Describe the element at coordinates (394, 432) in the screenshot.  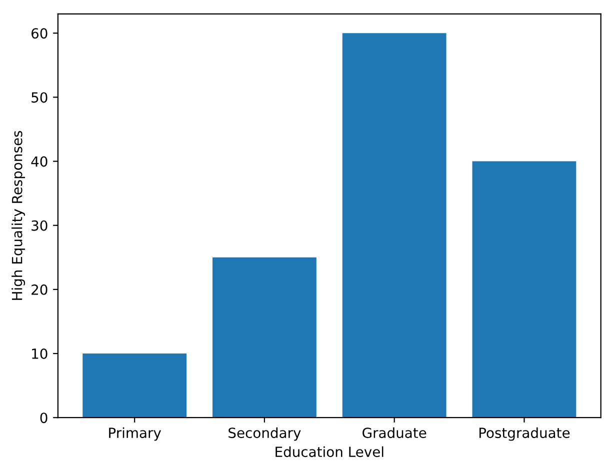
I see `x-tick-label: Graduate` at that location.